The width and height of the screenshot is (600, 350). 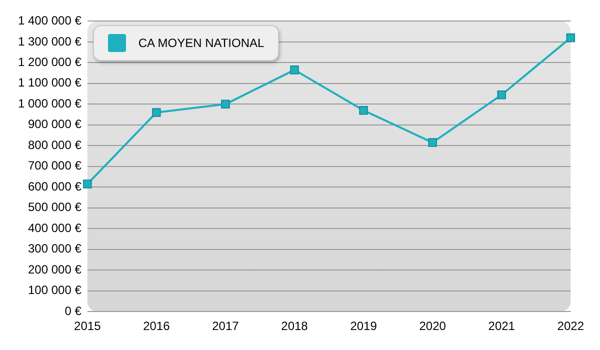 I want to click on y-tick-label: 1 200 000 €, so click(x=50, y=62).